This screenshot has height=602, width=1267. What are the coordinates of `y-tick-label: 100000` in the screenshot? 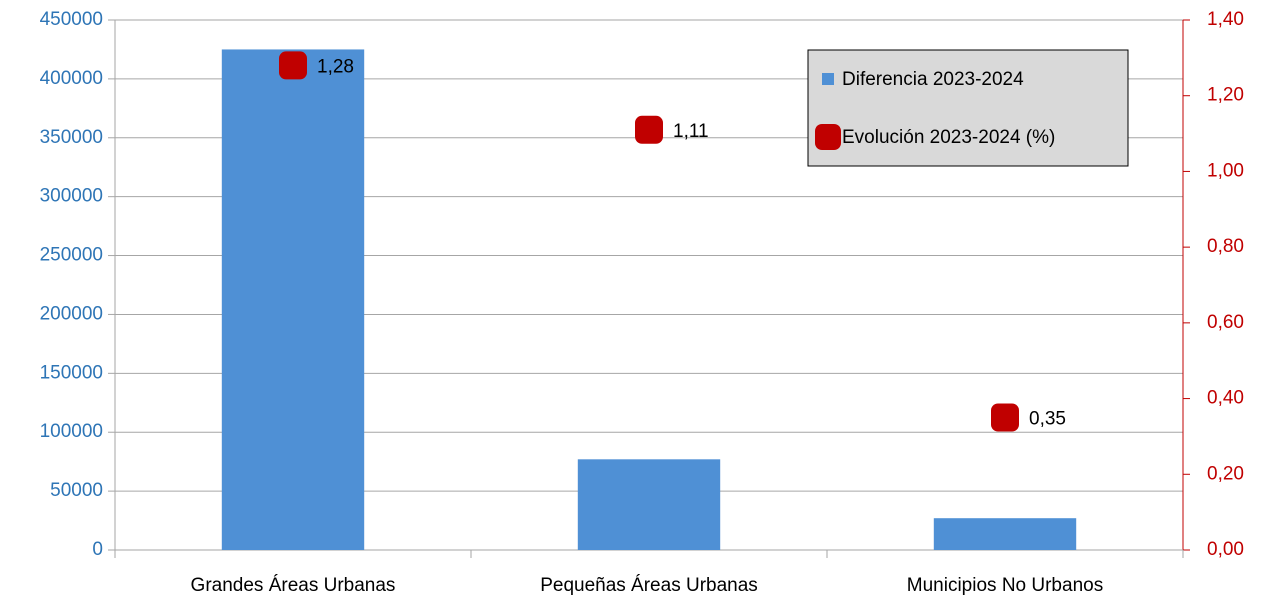 It's located at (71, 431).